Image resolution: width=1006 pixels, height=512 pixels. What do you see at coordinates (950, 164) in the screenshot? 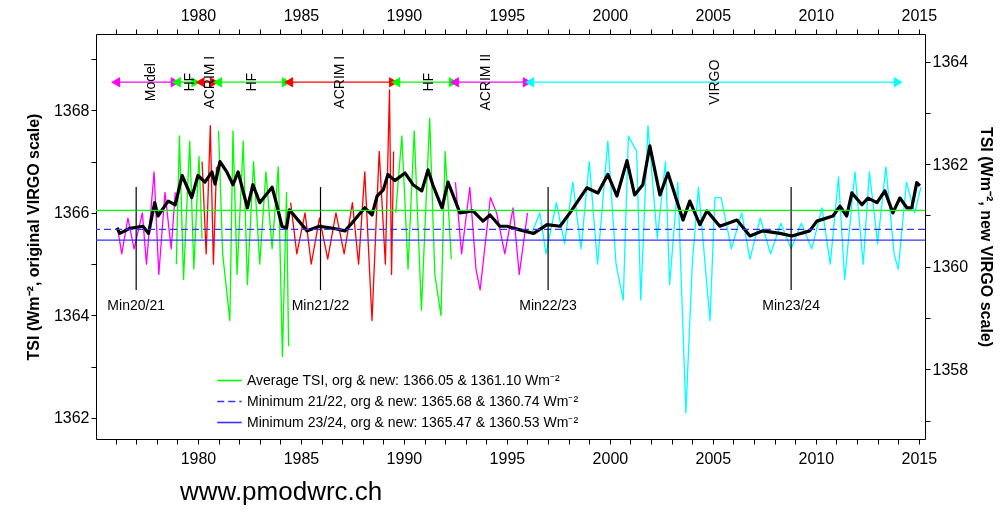
I see `y2-tick-label: 1362` at bounding box center [950, 164].